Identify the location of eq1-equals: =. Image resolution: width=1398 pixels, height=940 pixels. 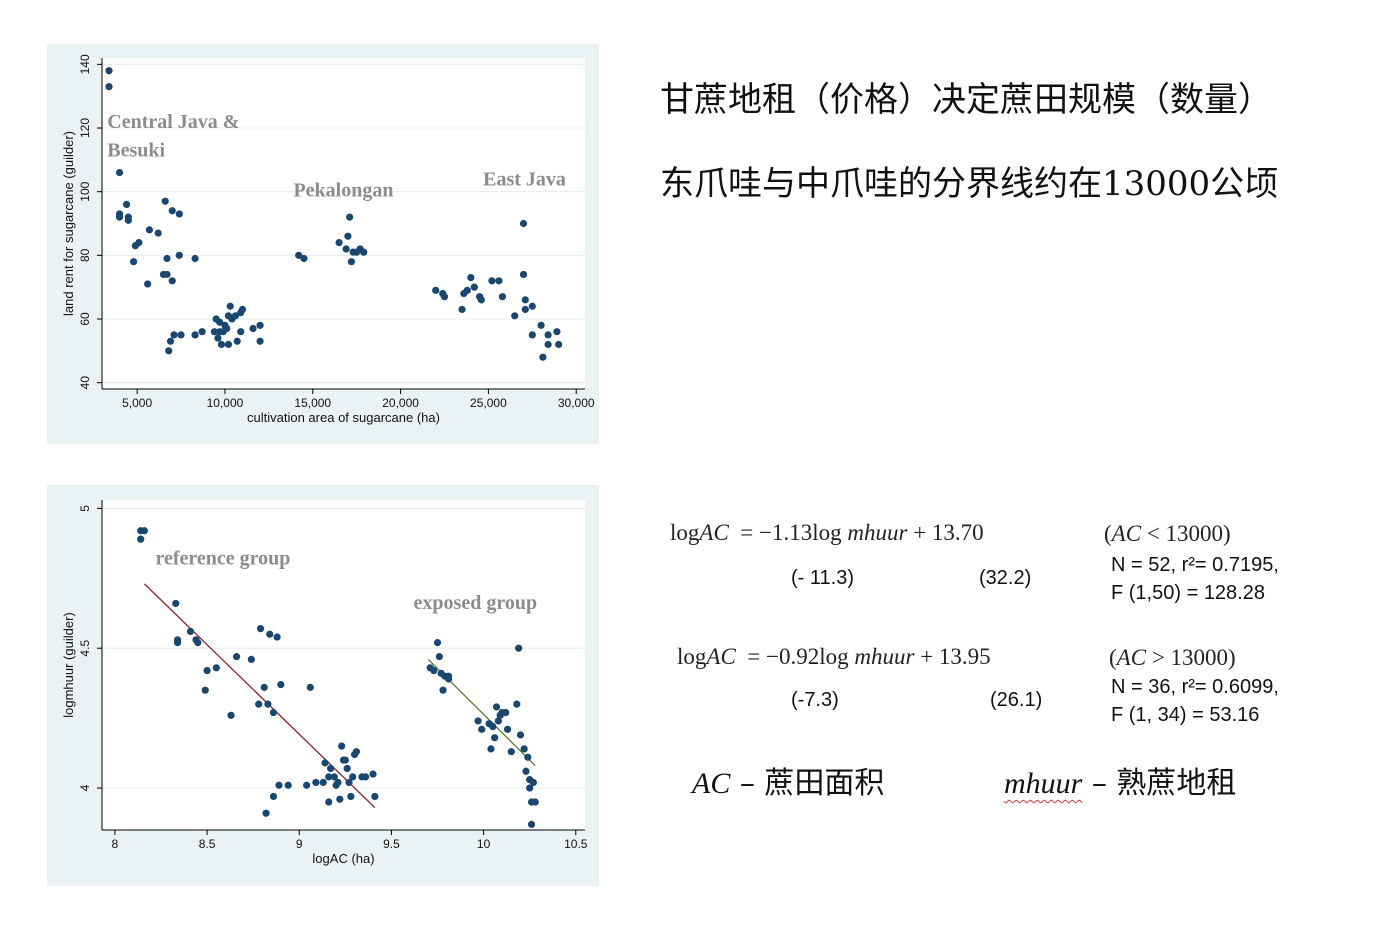
(747, 532).